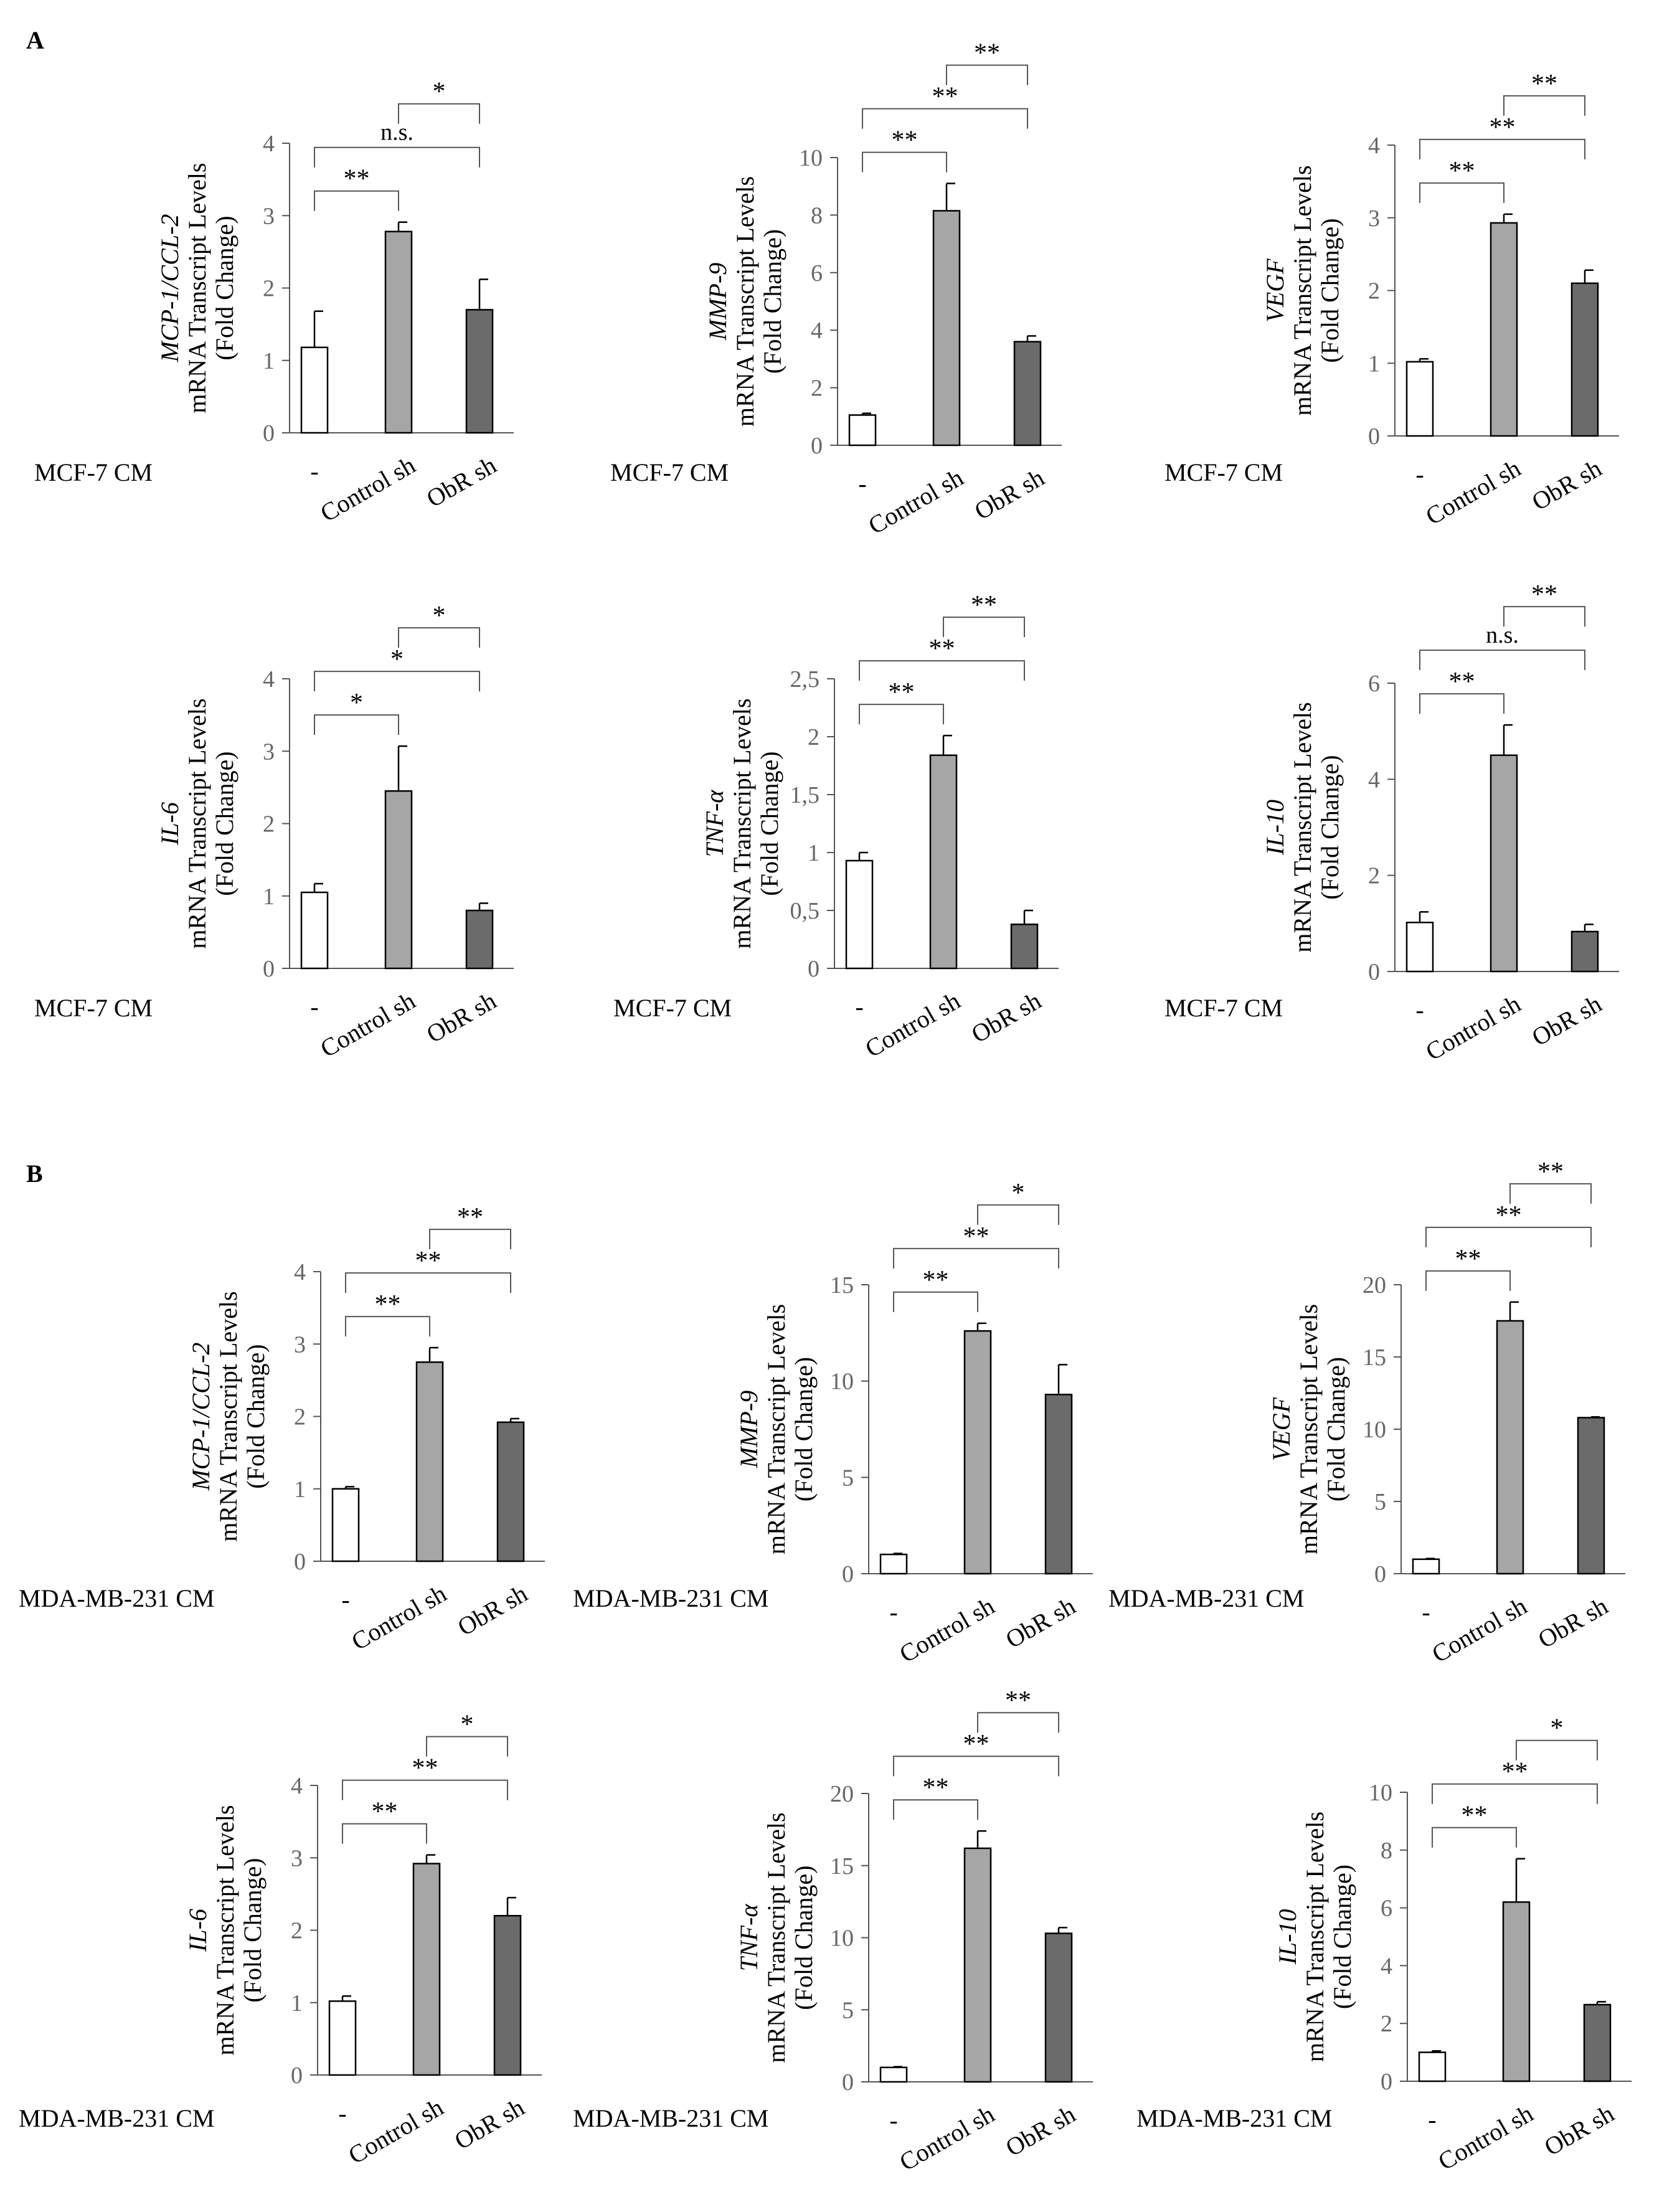 Image resolution: width=1672 pixels, height=2212 pixels. Describe the element at coordinates (1374, 1285) in the screenshot. I see `y-tick-label: 20` at that location.